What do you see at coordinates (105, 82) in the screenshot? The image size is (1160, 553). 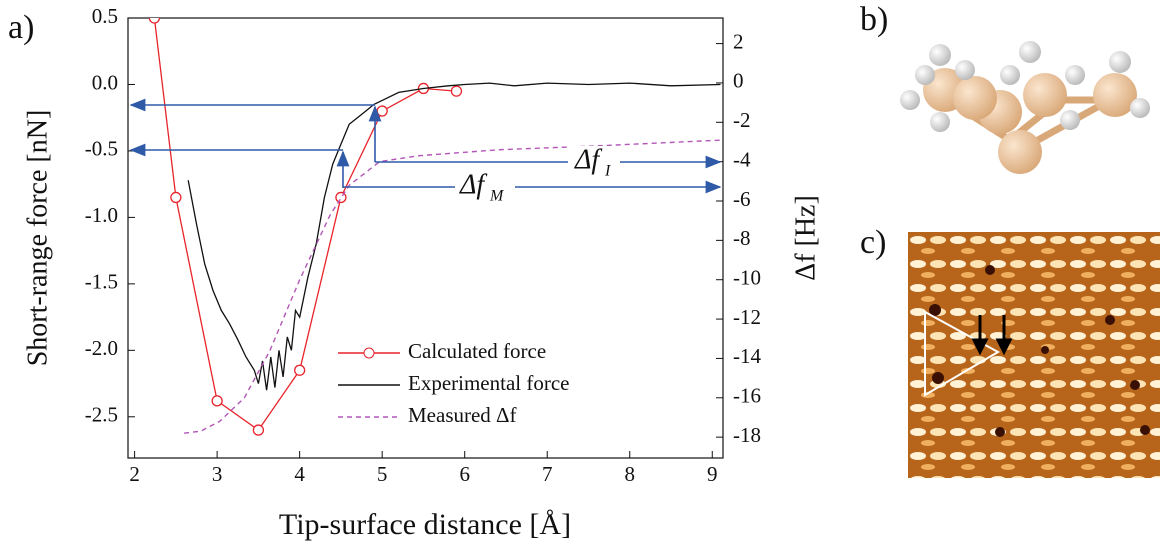 I see `y-tick-label: 0.0` at bounding box center [105, 82].